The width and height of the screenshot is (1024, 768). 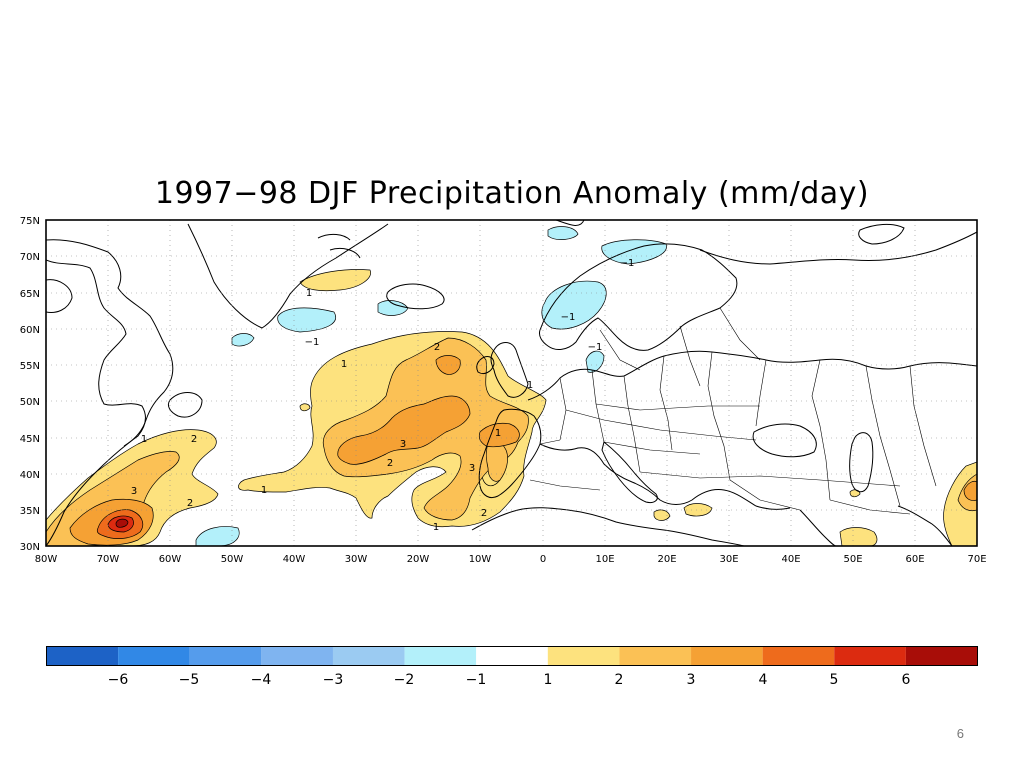 What do you see at coordinates (608, 526) in the screenshot?
I see `africa-north` at bounding box center [608, 526].